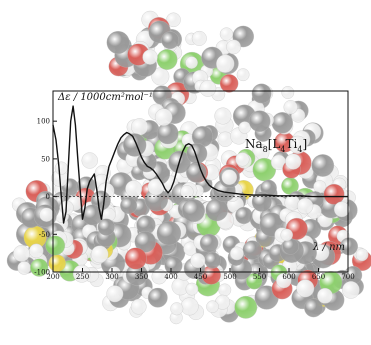  I want to click on x-axis-label: λ / nm, so click(328, 247).